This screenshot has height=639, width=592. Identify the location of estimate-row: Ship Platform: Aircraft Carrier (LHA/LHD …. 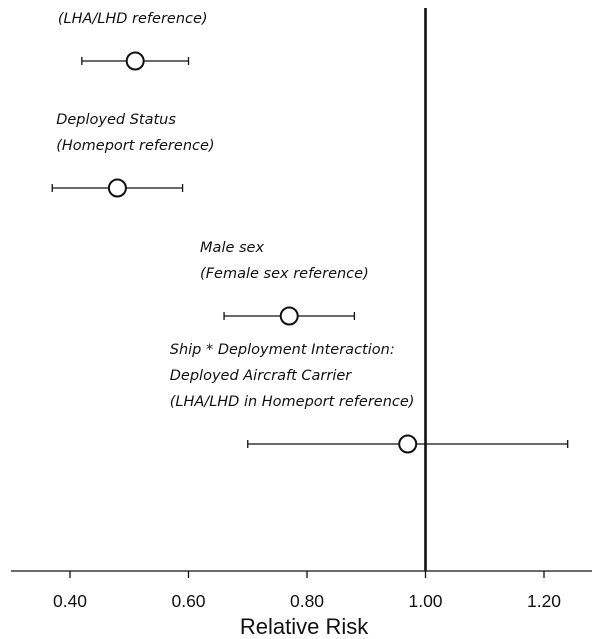
(166, 35).